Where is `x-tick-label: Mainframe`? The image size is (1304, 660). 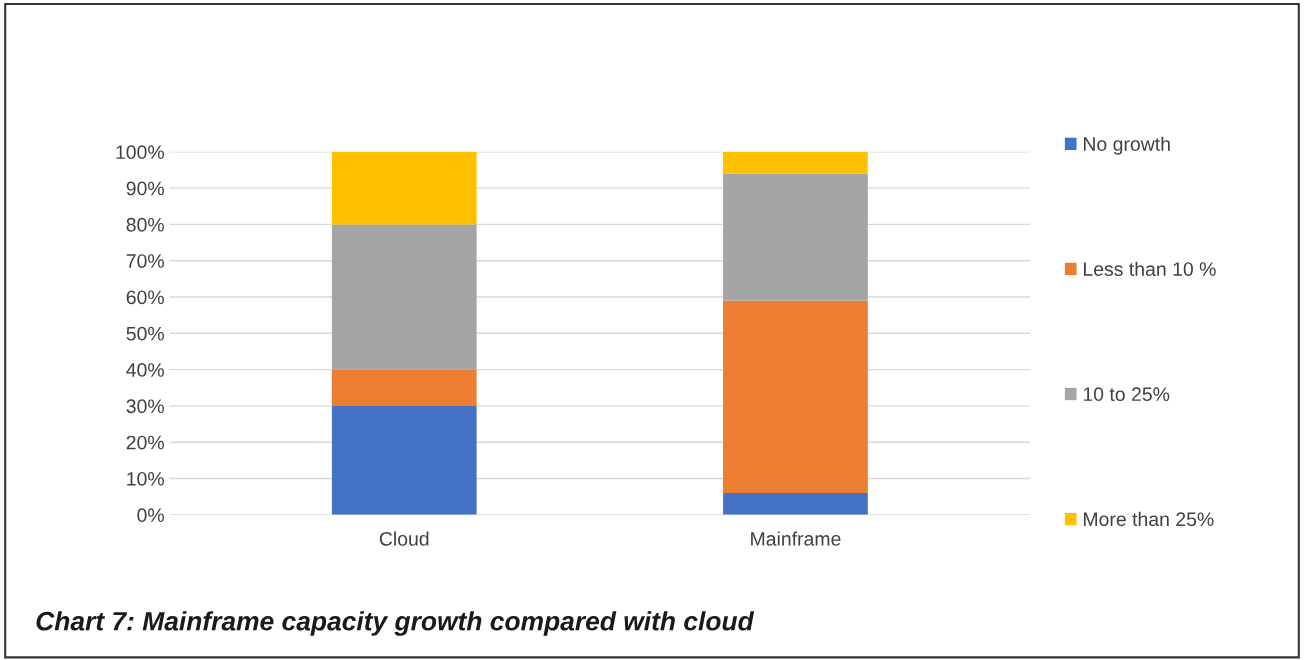
x-tick-label: Mainframe is located at coordinates (796, 538).